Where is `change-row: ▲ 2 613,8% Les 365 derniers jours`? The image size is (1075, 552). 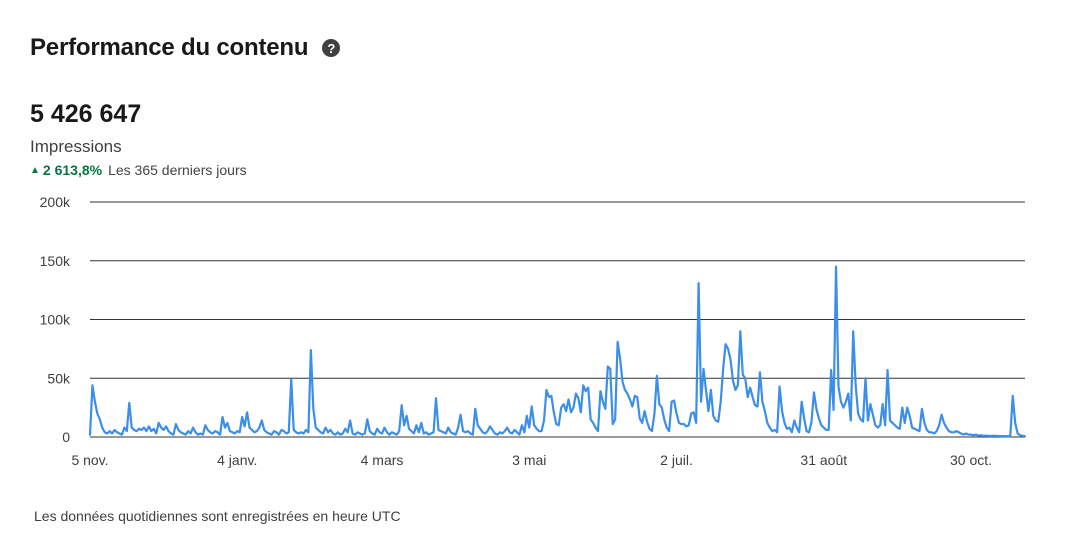 change-row: ▲ 2 613,8% Les 365 derniers jours is located at coordinates (138, 170).